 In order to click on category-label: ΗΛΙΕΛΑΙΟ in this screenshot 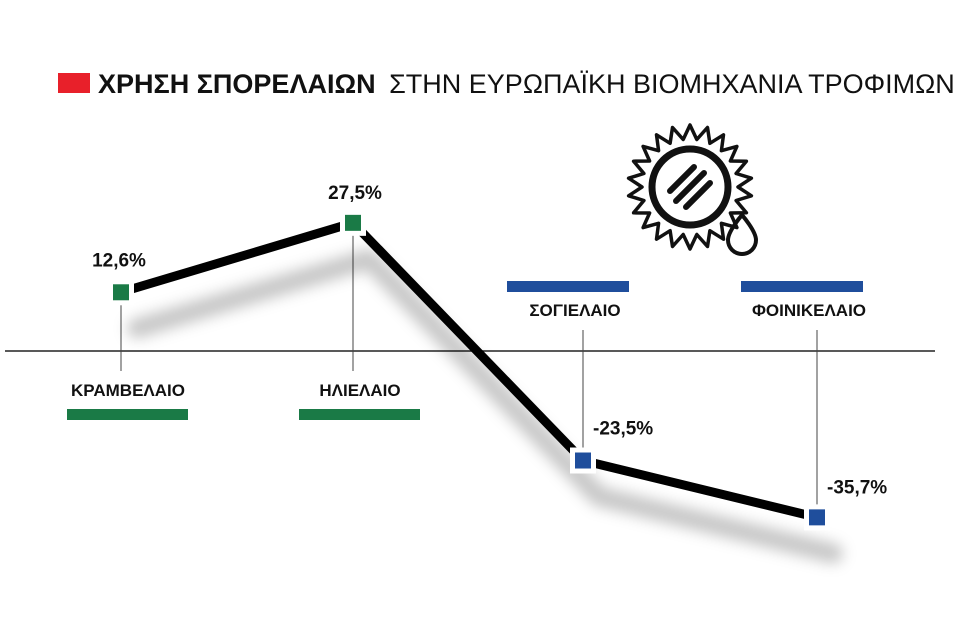, I will do `click(359, 390)`.